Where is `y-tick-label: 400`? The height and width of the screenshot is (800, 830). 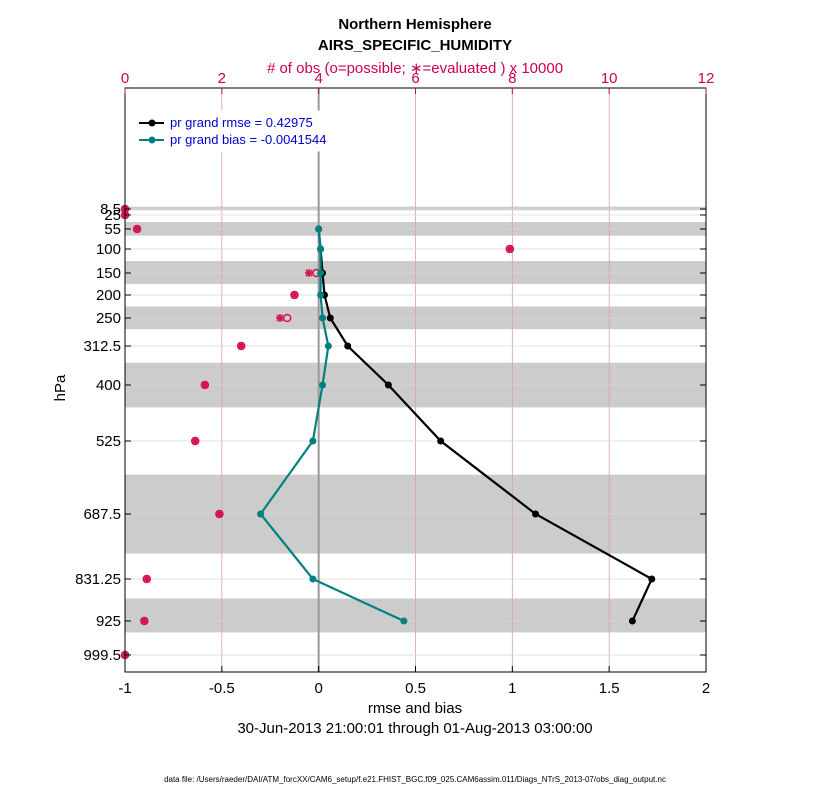 y-tick-label: 400 is located at coordinates (108, 385).